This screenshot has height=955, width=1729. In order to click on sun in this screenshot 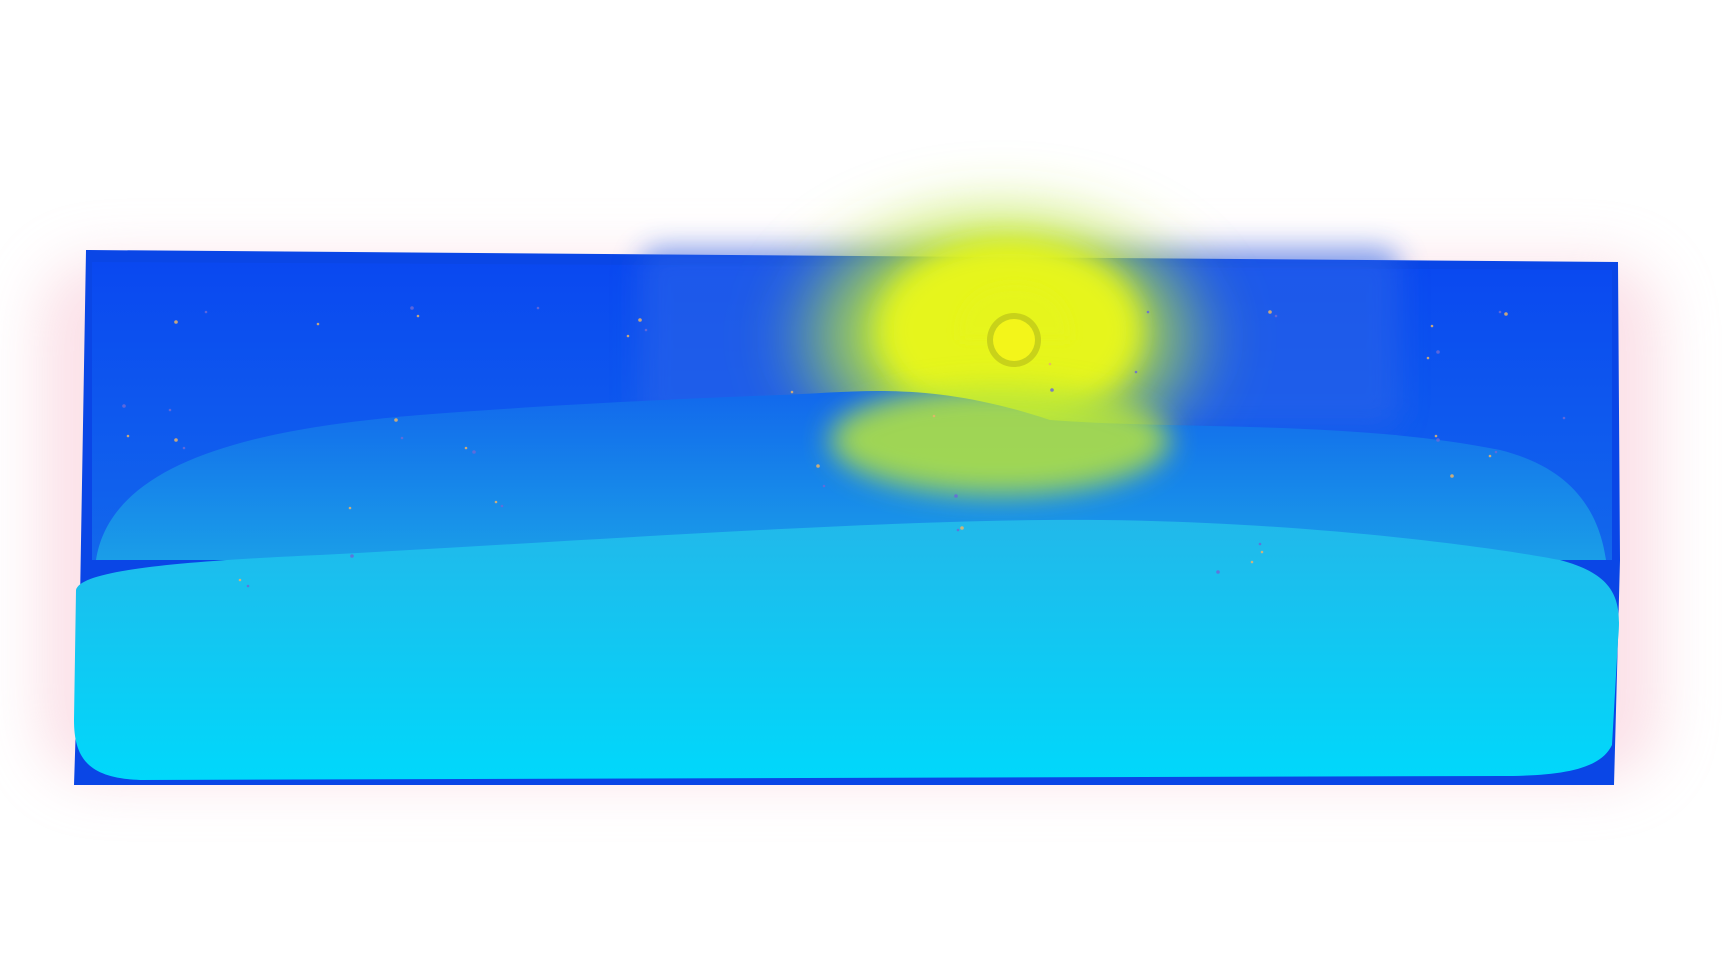, I will do `click(1015, 326)`.